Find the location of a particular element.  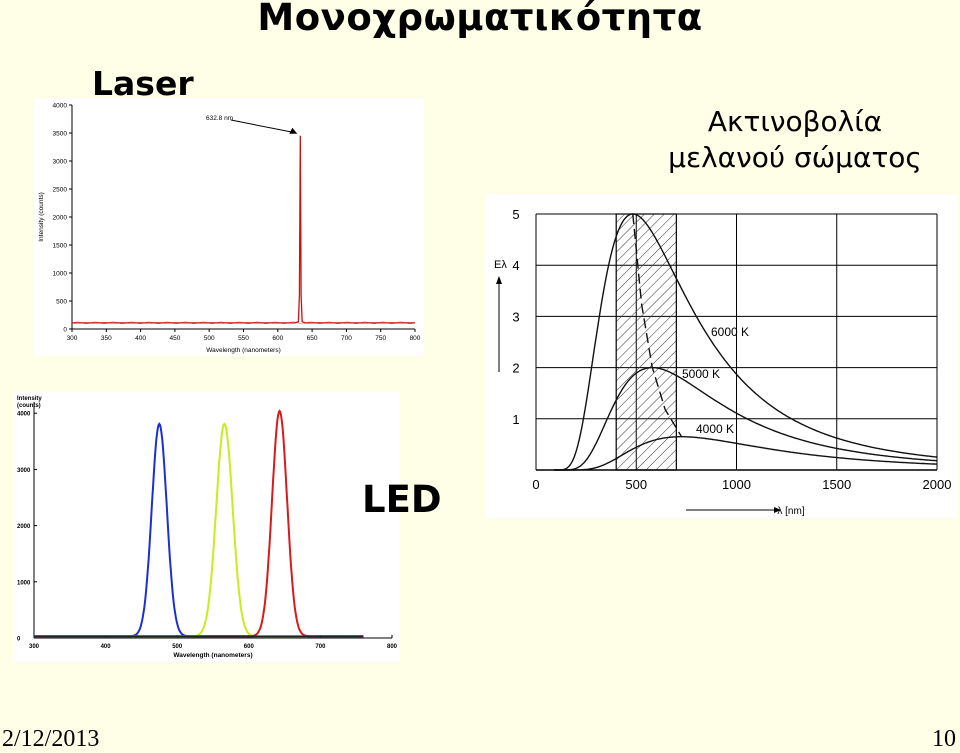

y-axis-arrowhead is located at coordinates (499, 280).